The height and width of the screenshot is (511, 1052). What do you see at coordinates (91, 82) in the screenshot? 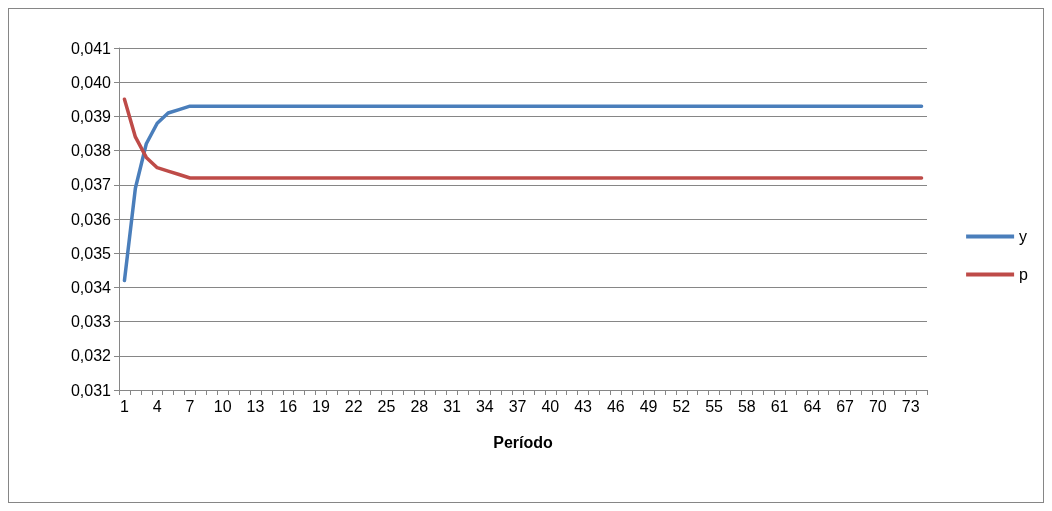
I see `y-tick-label: 0,040` at bounding box center [91, 82].